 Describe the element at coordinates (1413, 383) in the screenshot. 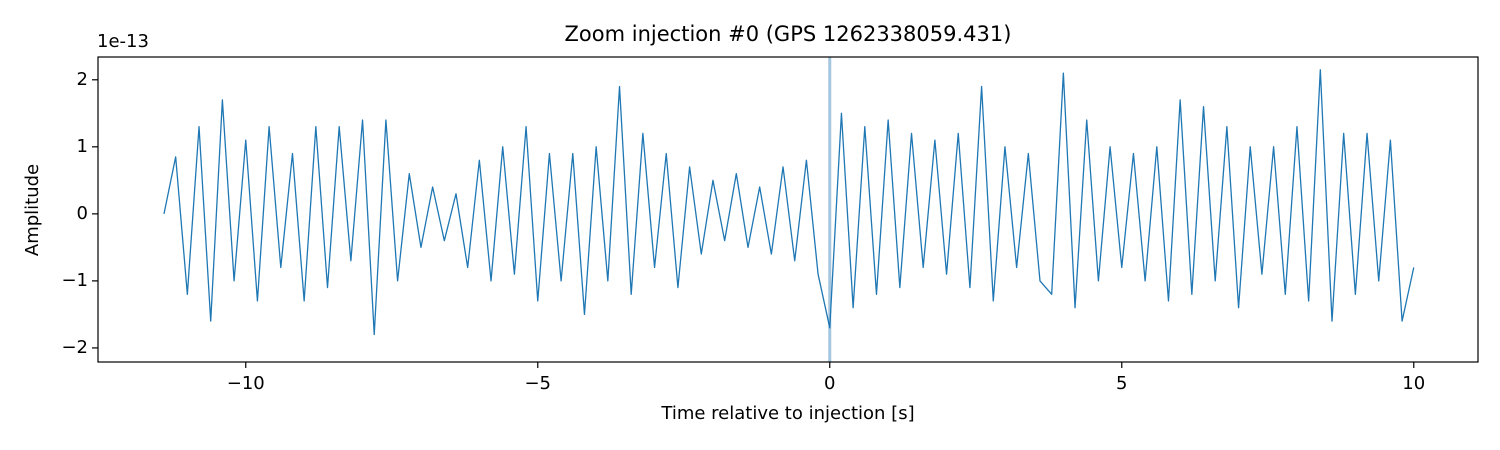

I see `x-tick-label: 10` at that location.